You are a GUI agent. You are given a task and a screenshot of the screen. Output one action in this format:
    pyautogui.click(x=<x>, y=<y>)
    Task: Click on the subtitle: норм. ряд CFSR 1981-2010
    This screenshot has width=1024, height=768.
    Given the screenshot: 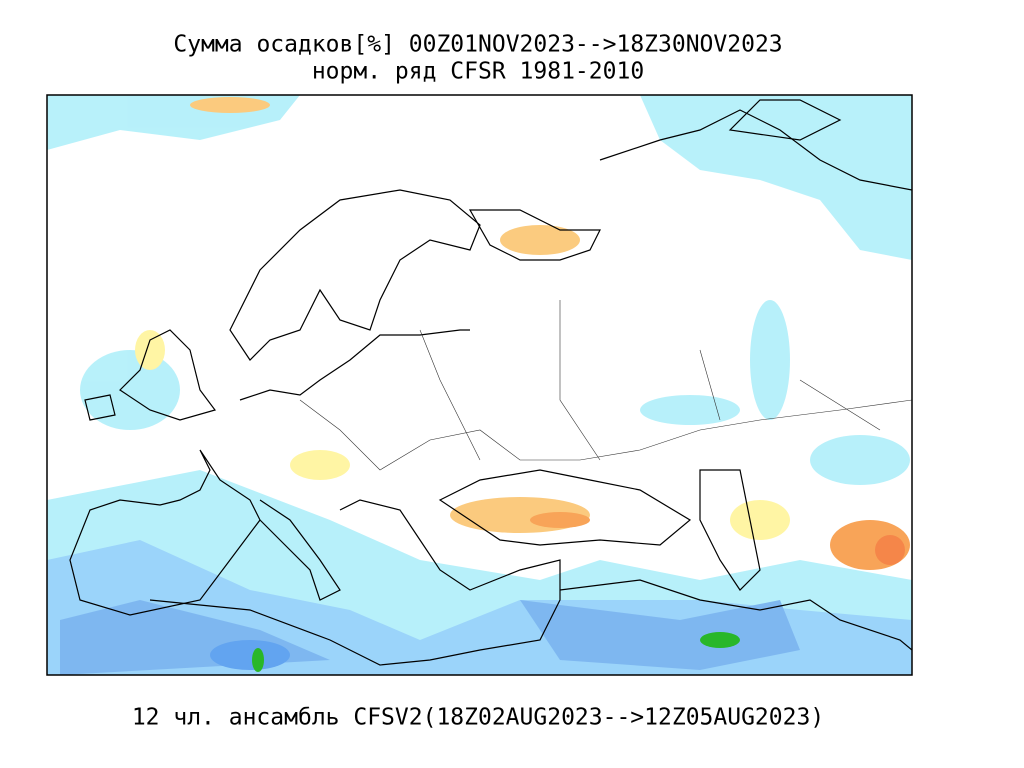 What is the action you would take?
    pyautogui.click(x=478, y=72)
    